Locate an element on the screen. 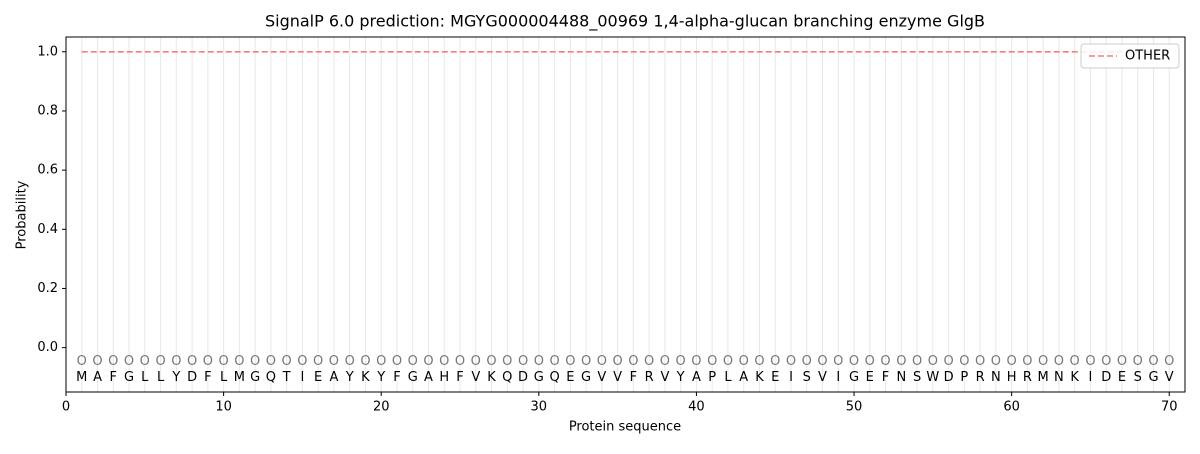  y-tick-label: 0.4 is located at coordinates (47, 229).